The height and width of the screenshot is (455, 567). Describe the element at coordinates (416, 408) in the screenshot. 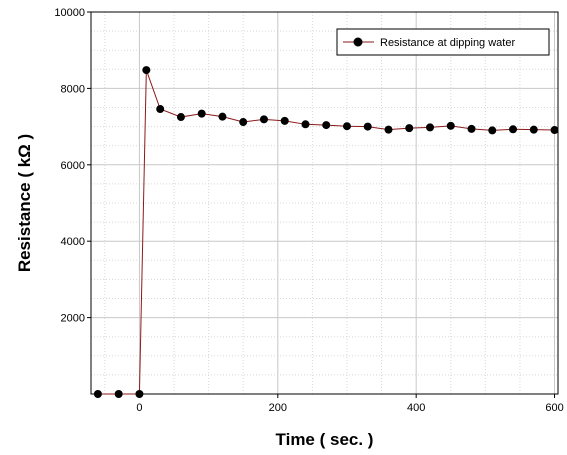

I see `x-tick-label: 400` at that location.